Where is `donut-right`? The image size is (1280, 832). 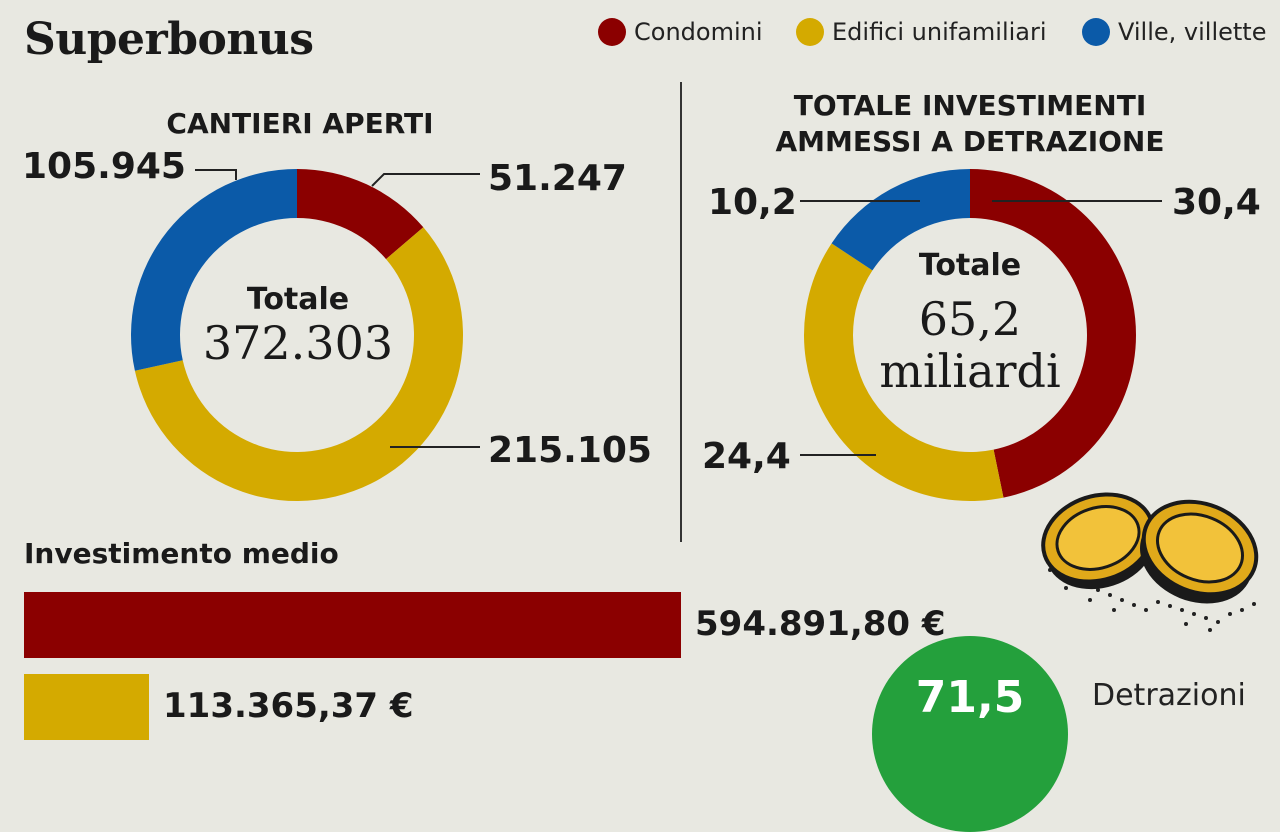
donut-right is located at coordinates (970, 335).